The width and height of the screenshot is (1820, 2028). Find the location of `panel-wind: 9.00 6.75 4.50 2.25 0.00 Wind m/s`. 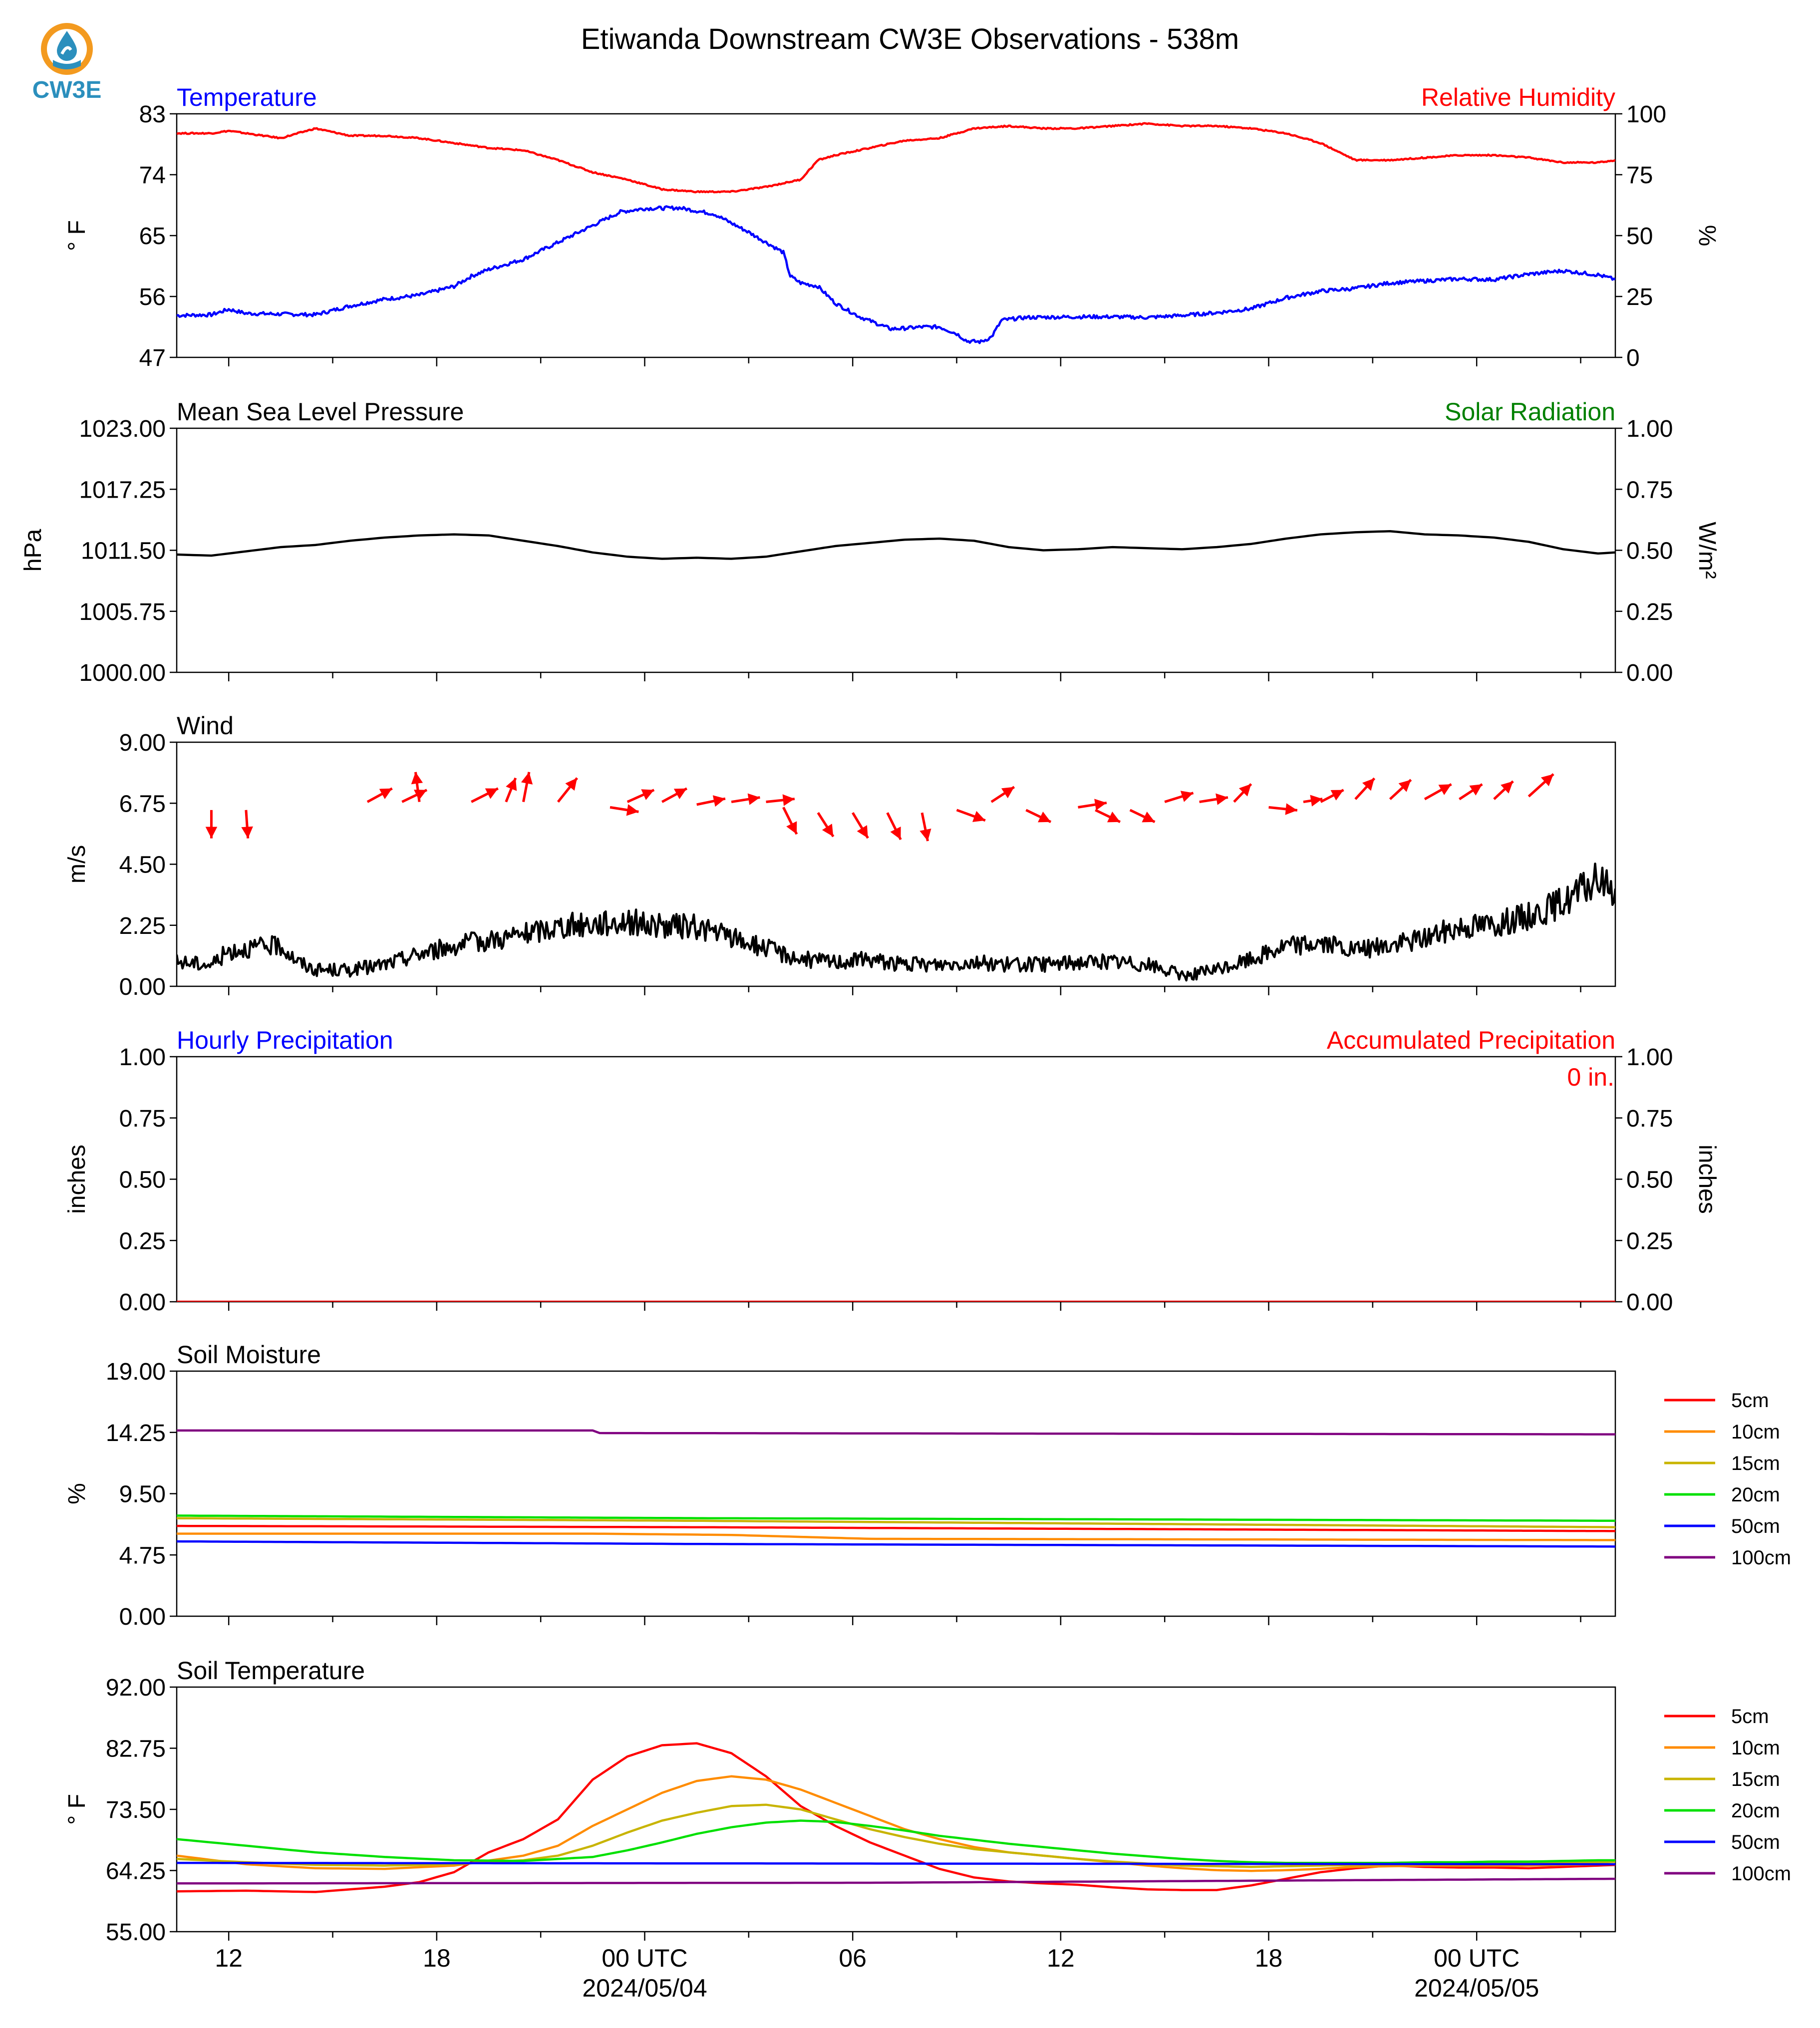

panel-wind: 9.00 6.75 4.50 2.25 0.00 Wind m/s is located at coordinates (840, 856).